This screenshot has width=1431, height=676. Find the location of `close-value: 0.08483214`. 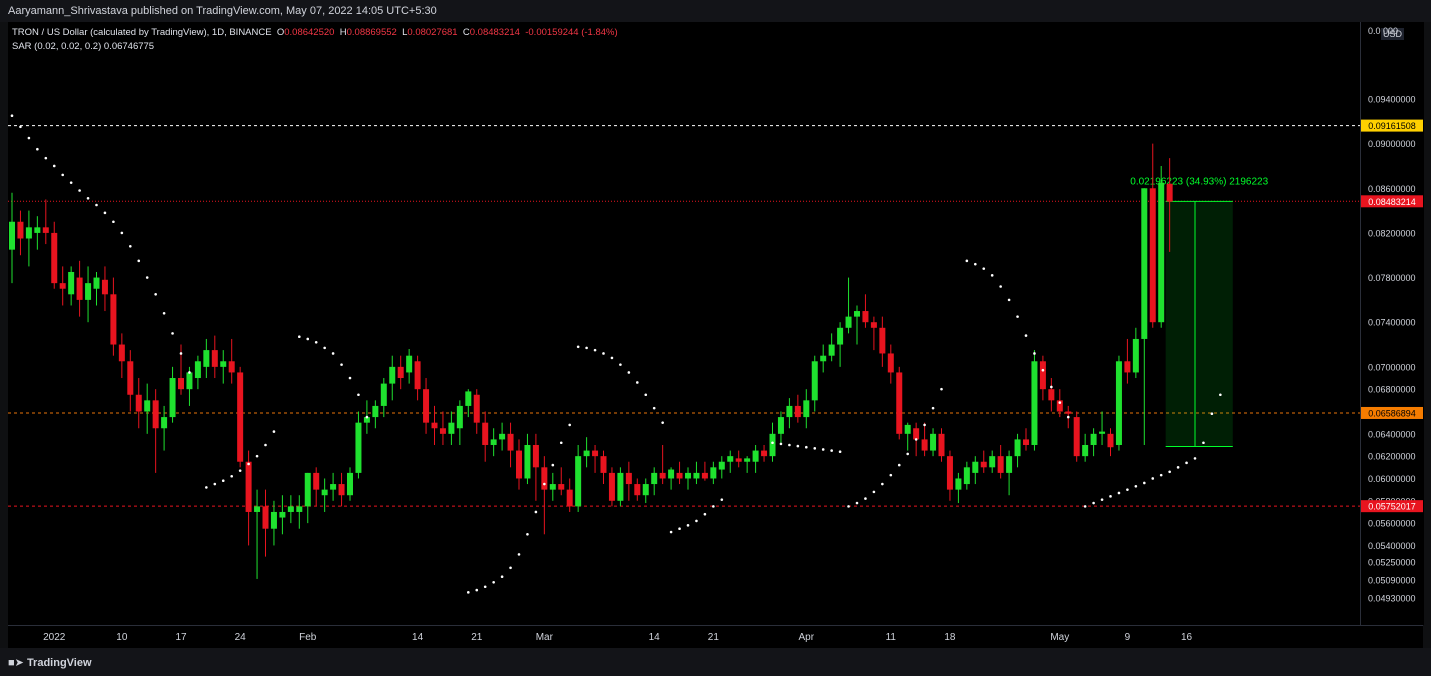

close-value: 0.08483214 is located at coordinates (494, 32).